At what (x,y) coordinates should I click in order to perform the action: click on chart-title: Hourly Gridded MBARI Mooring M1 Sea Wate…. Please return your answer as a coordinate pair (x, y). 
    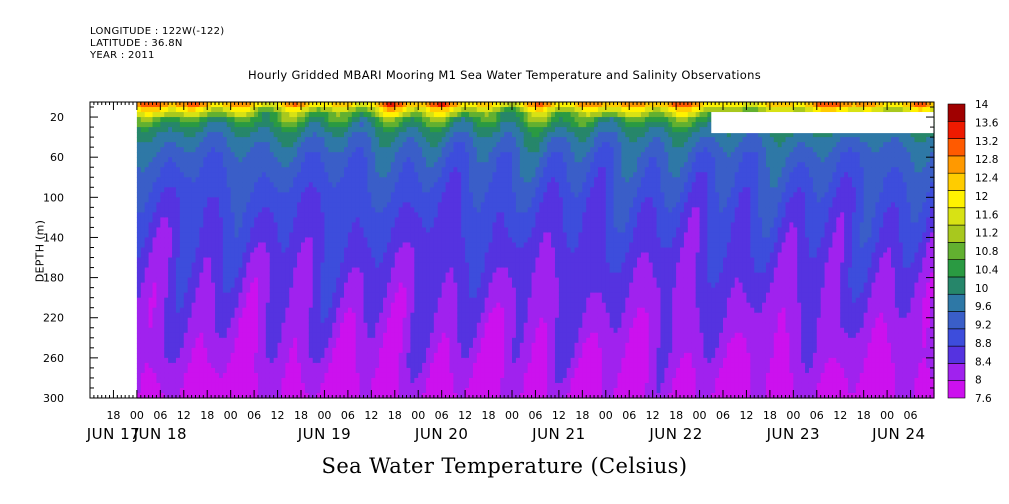
    Looking at the image, I should click on (504, 75).